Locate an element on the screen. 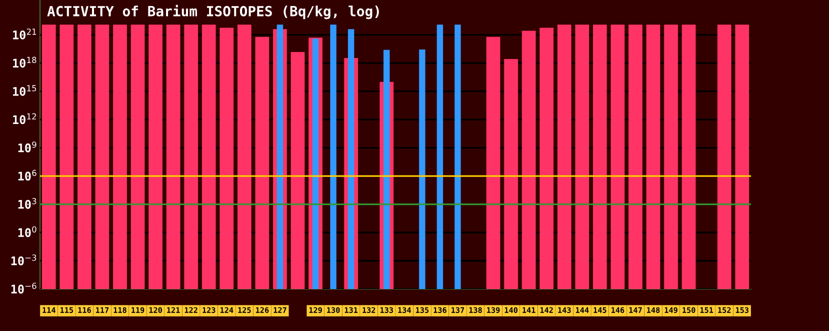  y-tick-label: 10$^{18}$ is located at coordinates (24, 62).